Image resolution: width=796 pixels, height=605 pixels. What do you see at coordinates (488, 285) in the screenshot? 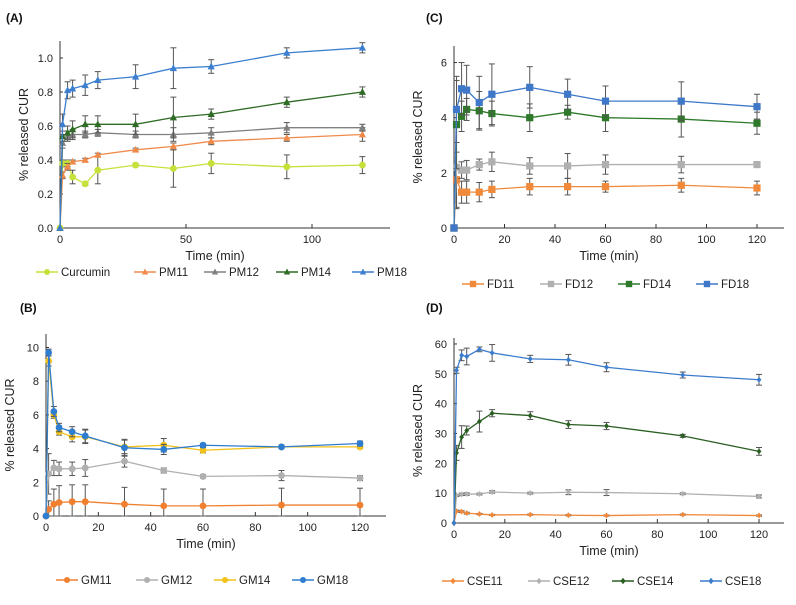
I see `legend-item-fd11: FD11` at bounding box center [488, 285].